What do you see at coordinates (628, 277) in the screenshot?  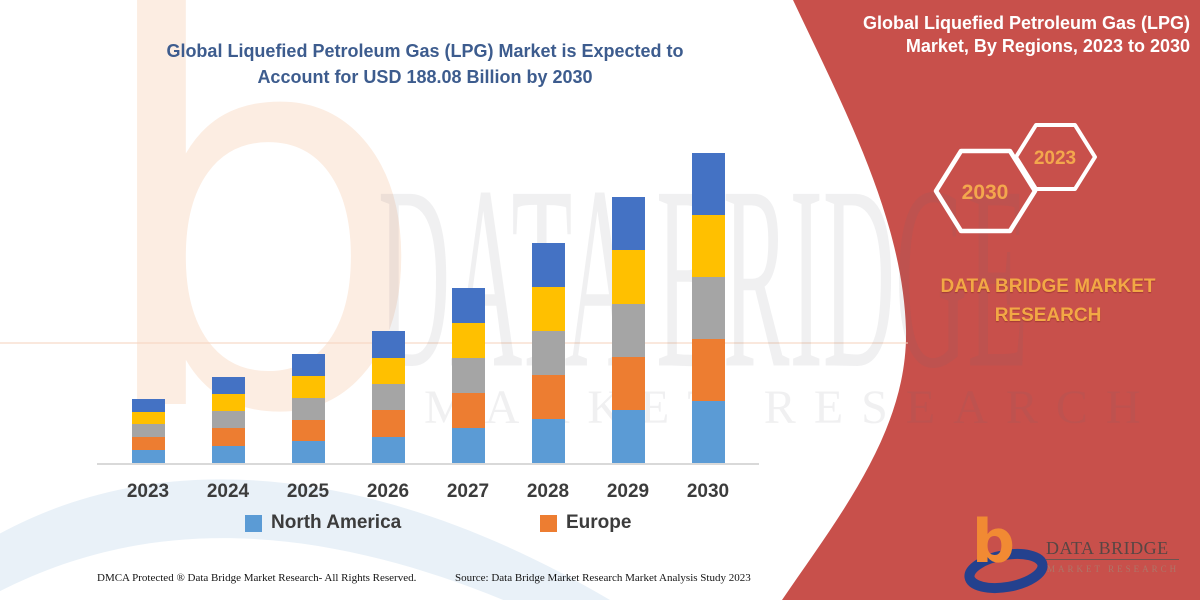 I see `bar-segment-series4-2029` at bounding box center [628, 277].